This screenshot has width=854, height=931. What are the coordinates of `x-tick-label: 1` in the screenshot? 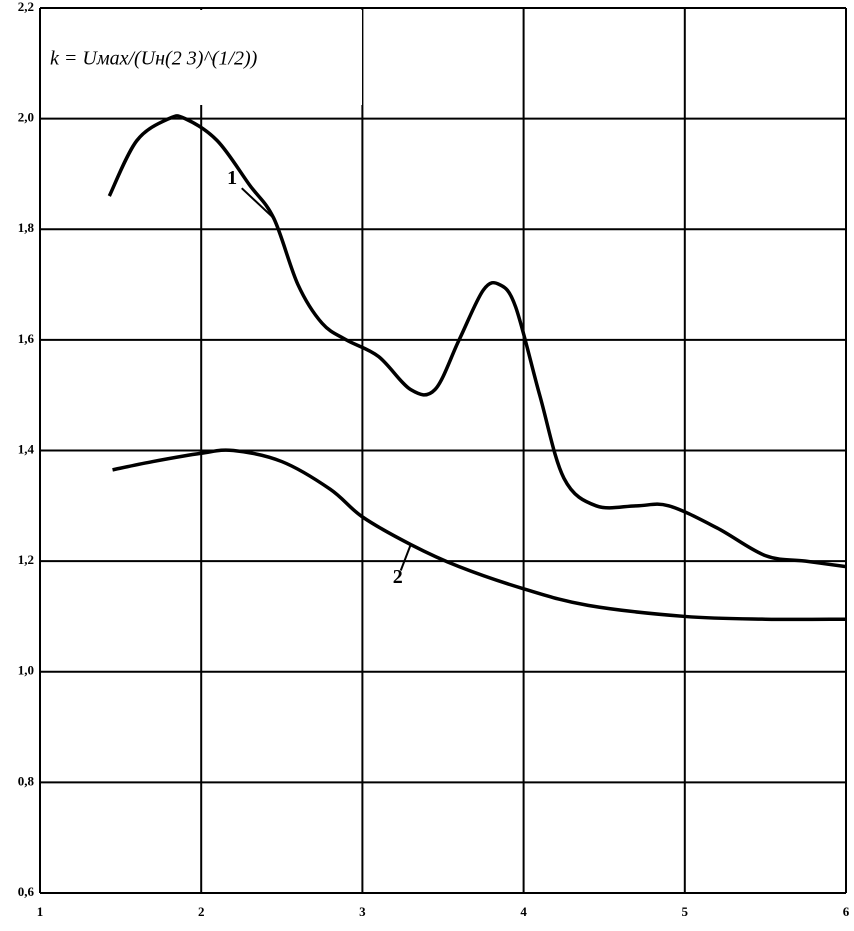 It's located at (40, 911).